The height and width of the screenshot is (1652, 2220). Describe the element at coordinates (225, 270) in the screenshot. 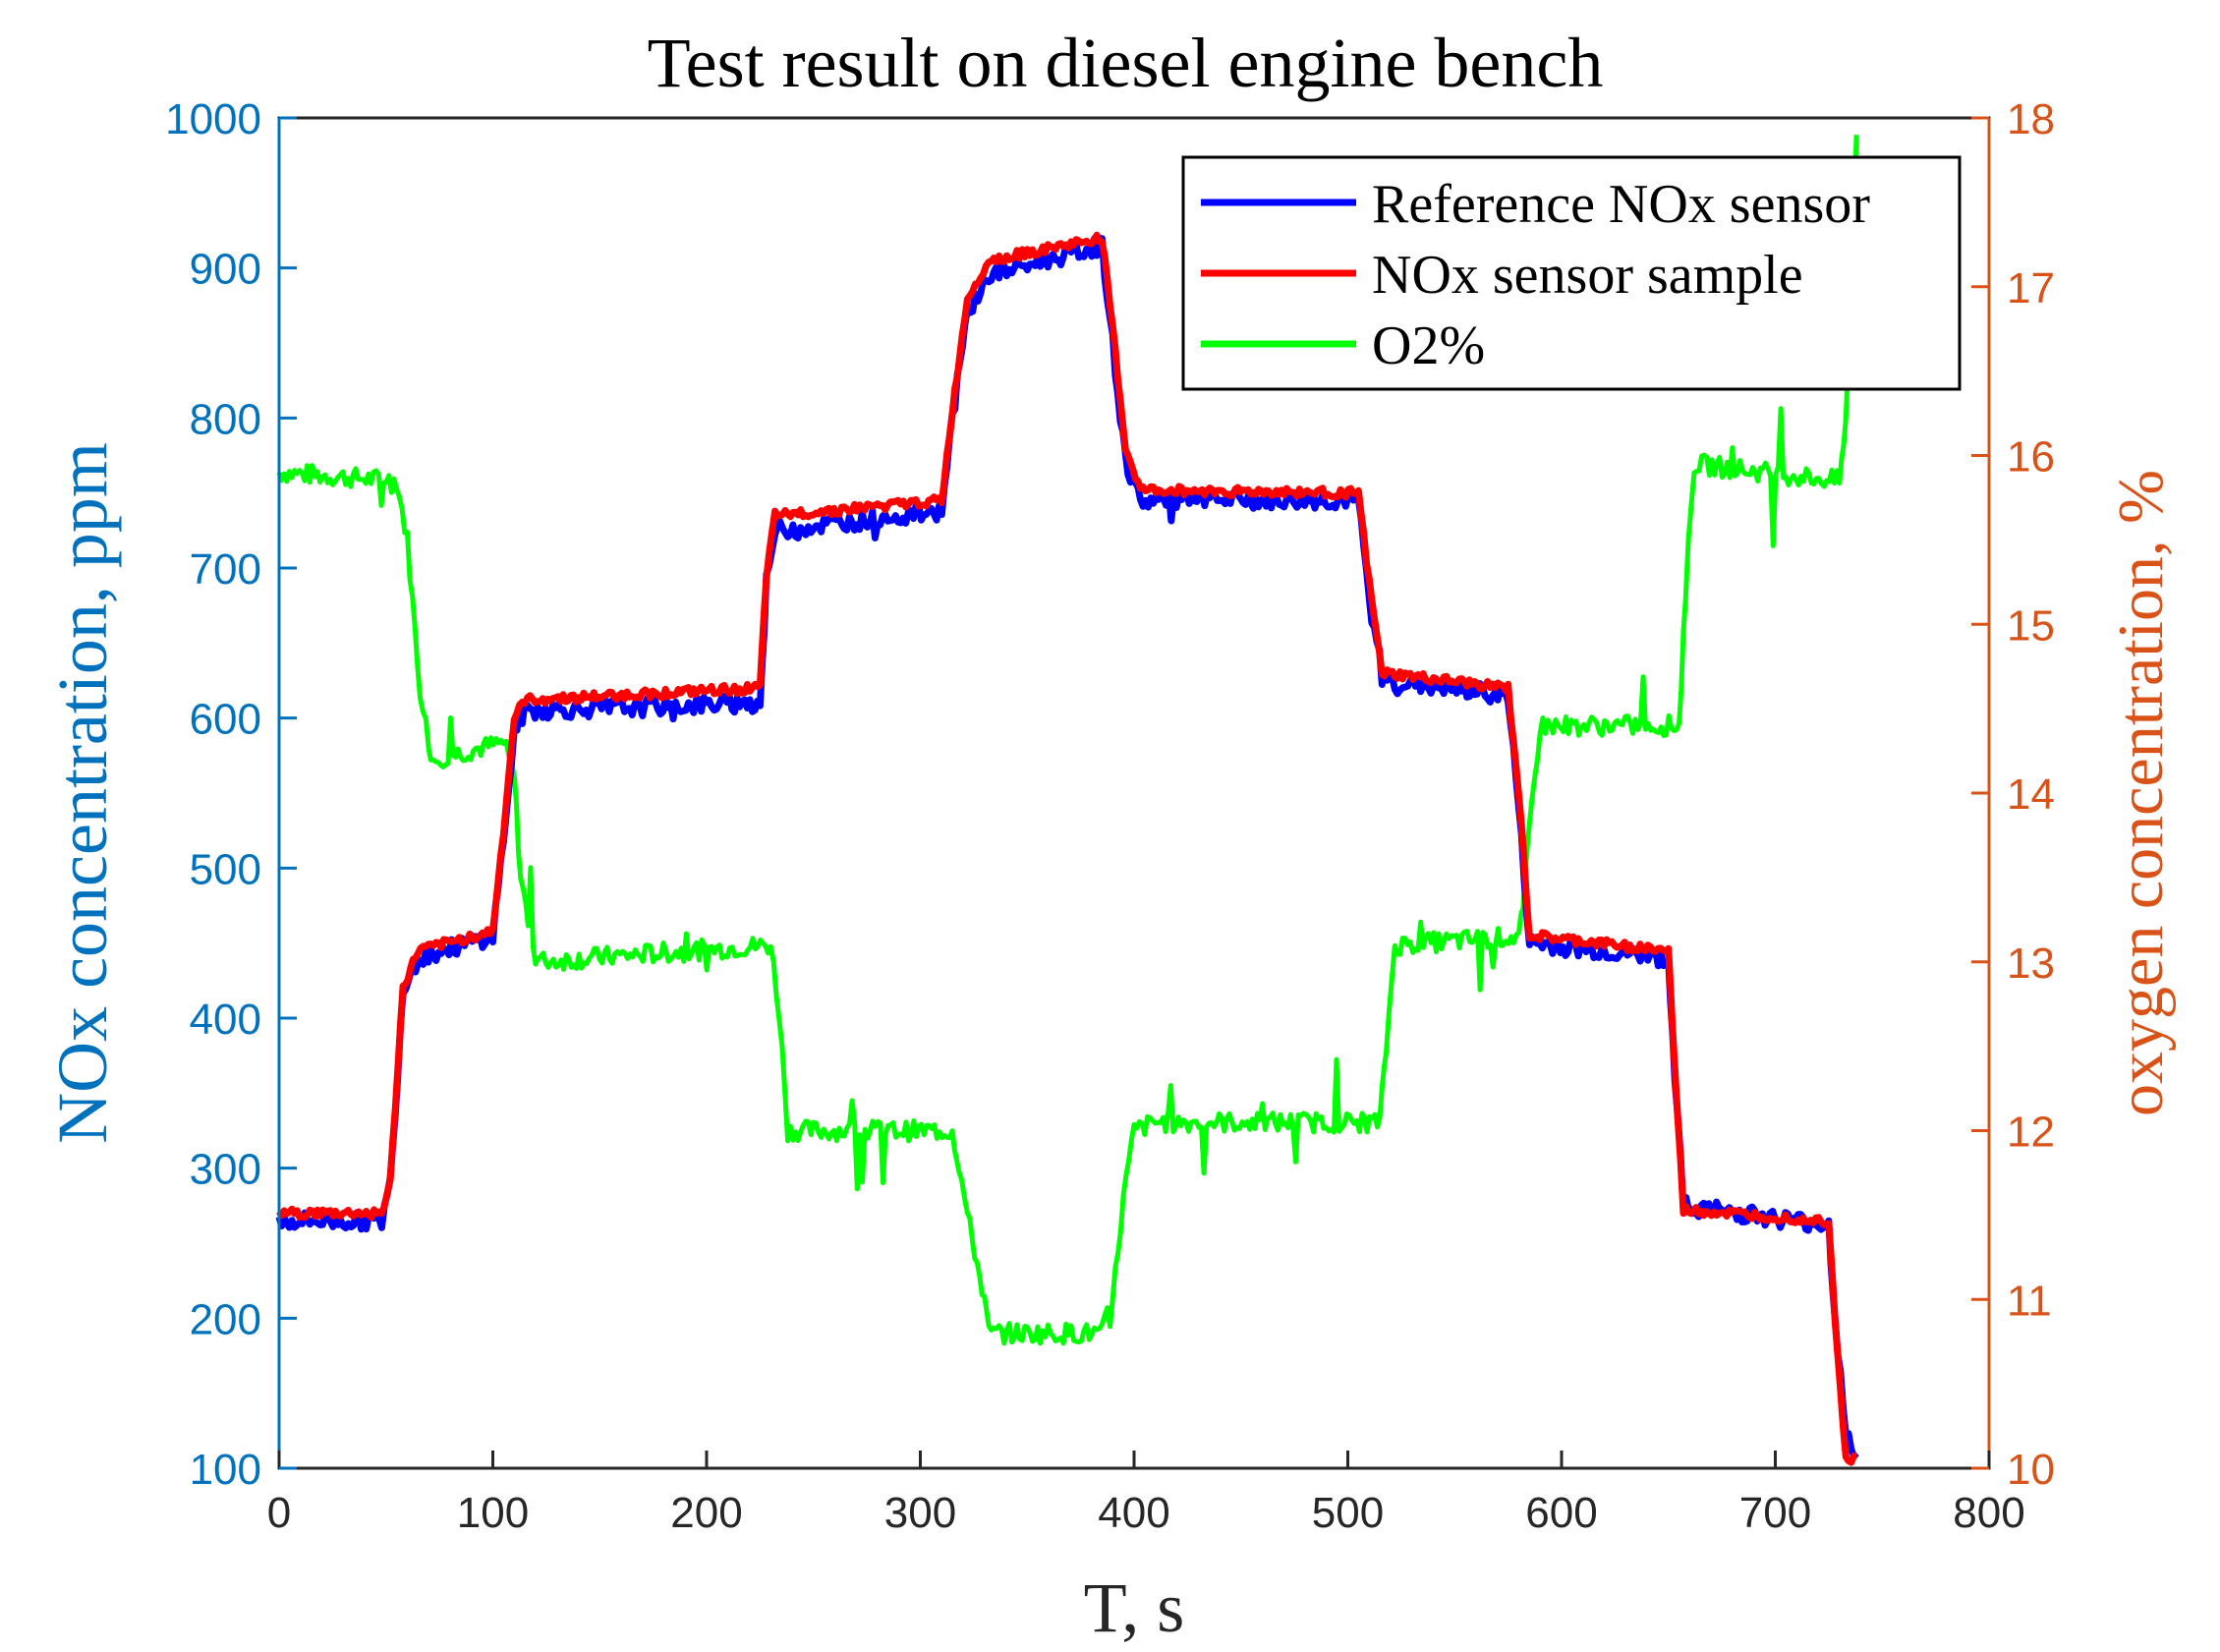

I see `y-left-tick-label: 900` at that location.